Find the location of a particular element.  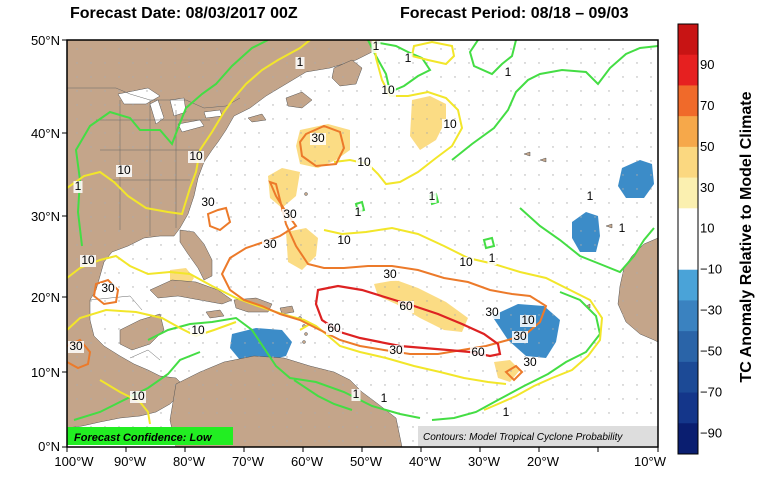

lon-label-100w: 100°W is located at coordinates (74, 461).